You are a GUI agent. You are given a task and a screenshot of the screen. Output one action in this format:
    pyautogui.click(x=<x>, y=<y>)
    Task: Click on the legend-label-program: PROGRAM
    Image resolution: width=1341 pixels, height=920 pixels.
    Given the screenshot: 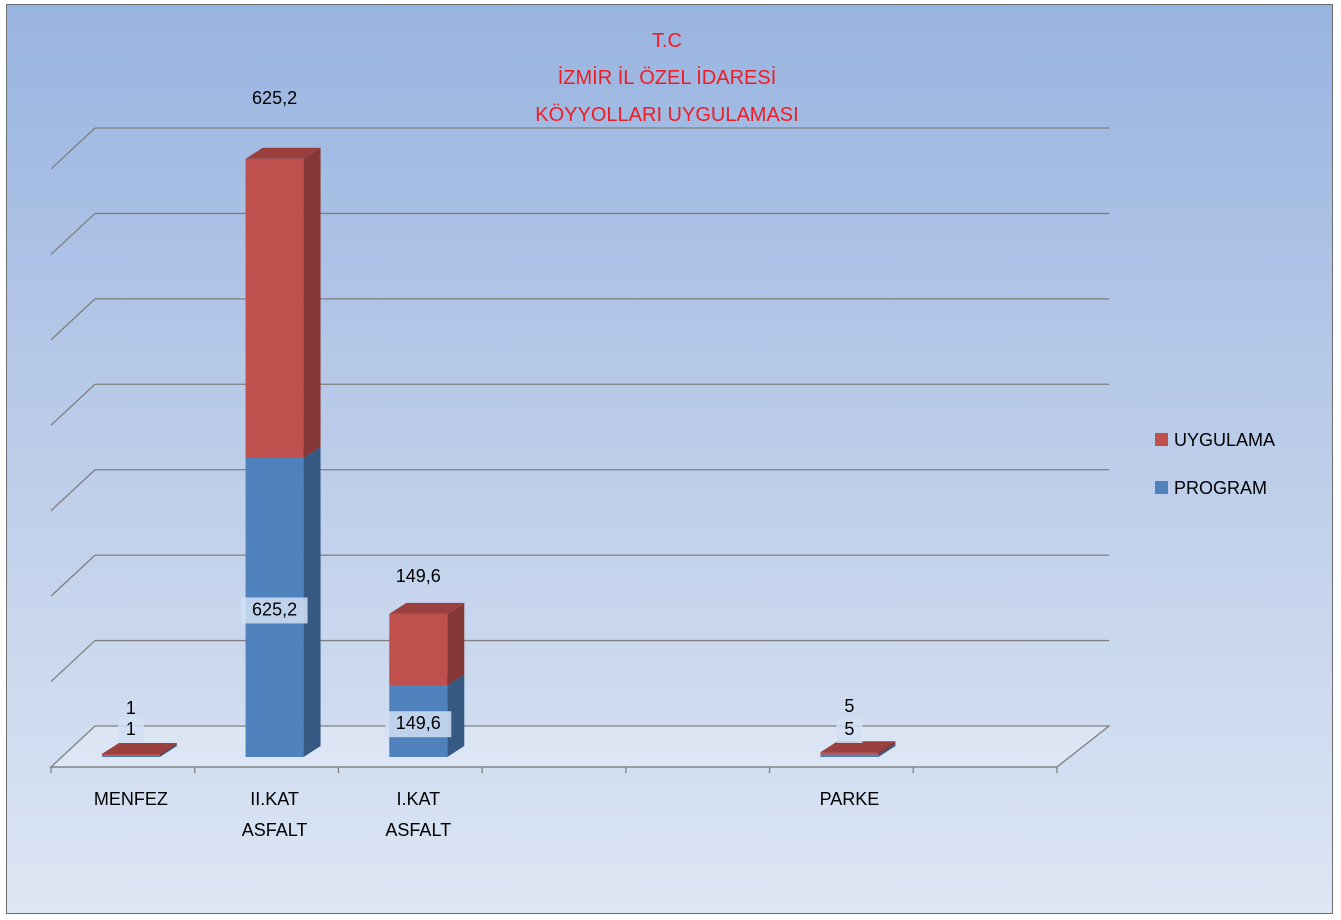 What is the action you would take?
    pyautogui.click(x=1220, y=488)
    